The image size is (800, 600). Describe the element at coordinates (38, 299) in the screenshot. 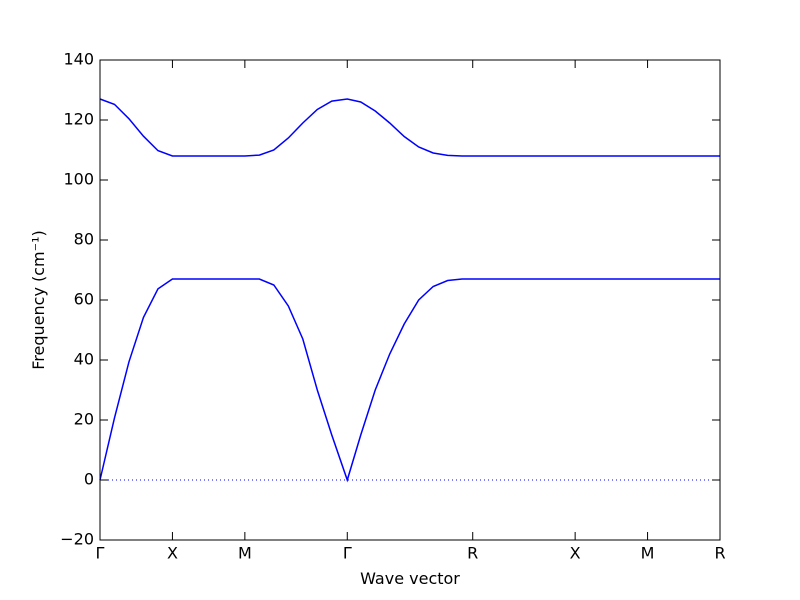

I see `y-axis-label: Frequency (cm⁻¹)` at that location.